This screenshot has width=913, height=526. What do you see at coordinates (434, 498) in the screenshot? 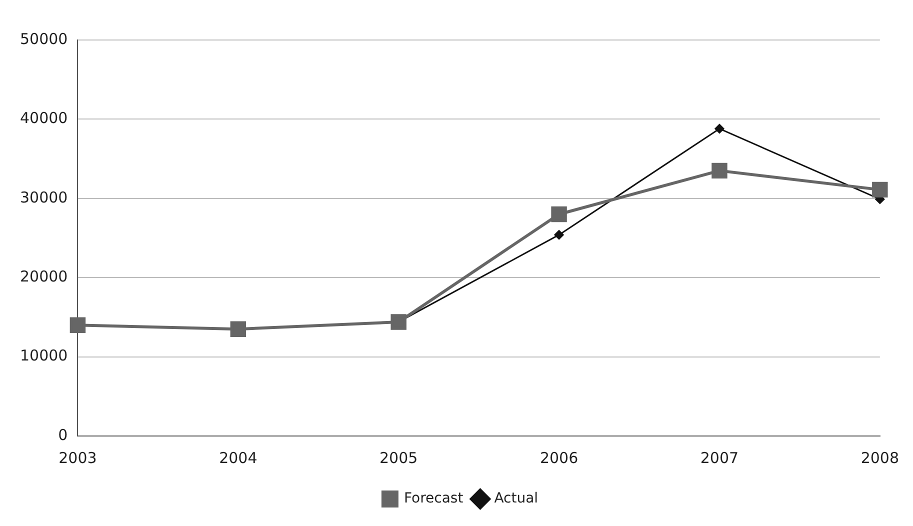
I see `legend-label: Forecast` at bounding box center [434, 498].